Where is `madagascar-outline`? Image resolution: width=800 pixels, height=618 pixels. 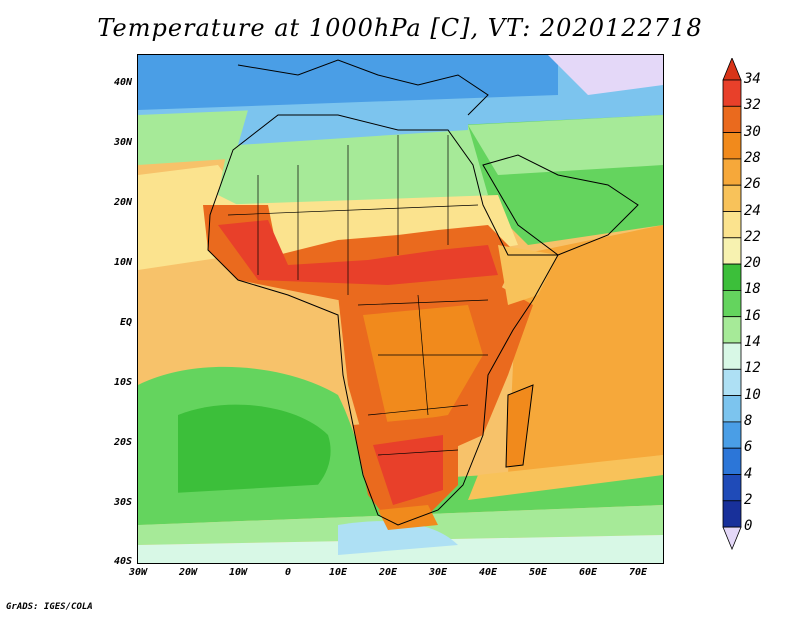
madagascar-outline is located at coordinates (519, 426).